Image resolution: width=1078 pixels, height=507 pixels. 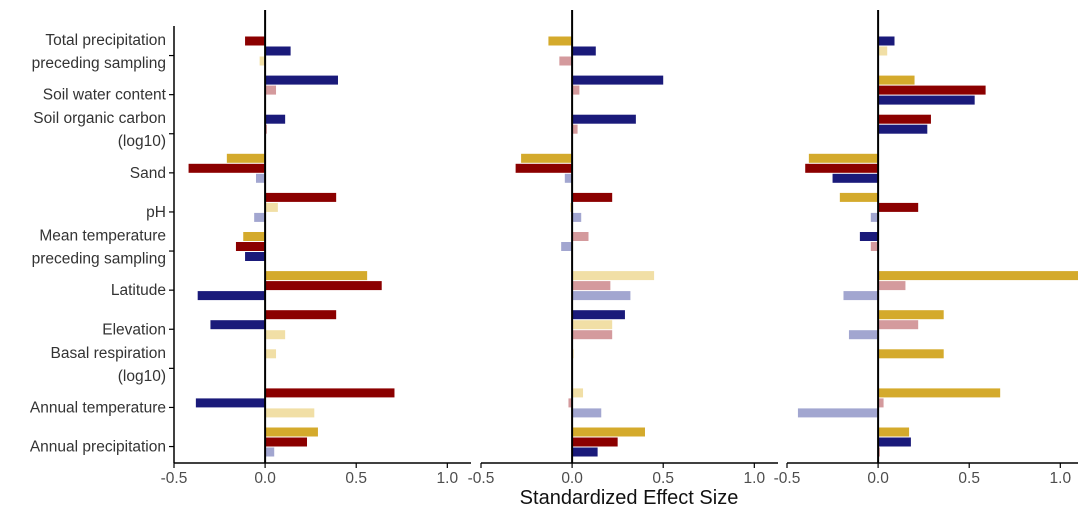 I want to click on x-axis-title: Standardized Effect Size, so click(x=629, y=497).